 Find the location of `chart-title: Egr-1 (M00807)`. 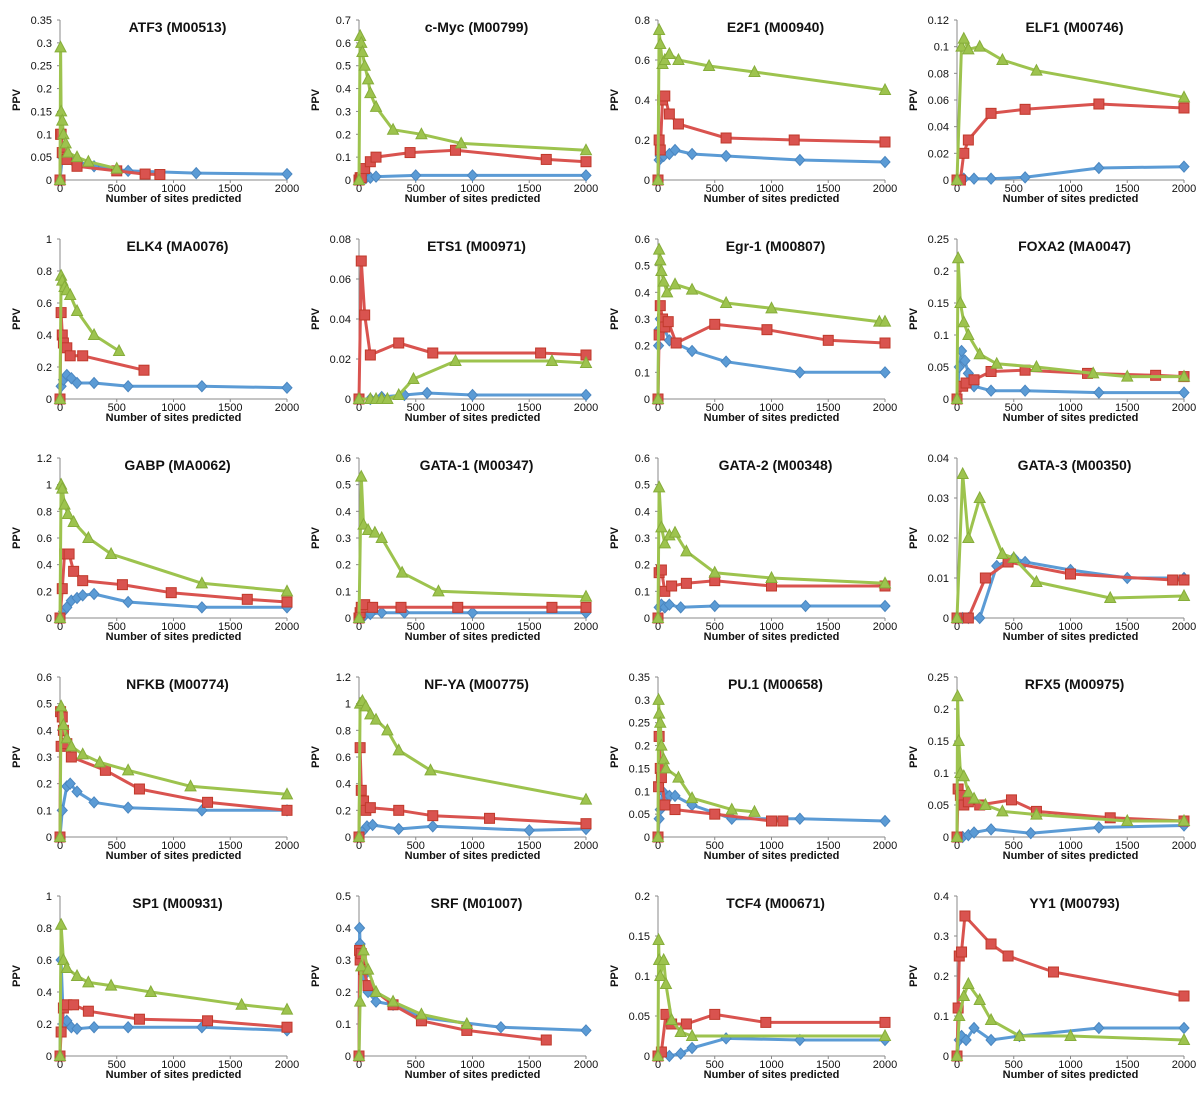

chart-title: Egr-1 (M00807) is located at coordinates (776, 246).